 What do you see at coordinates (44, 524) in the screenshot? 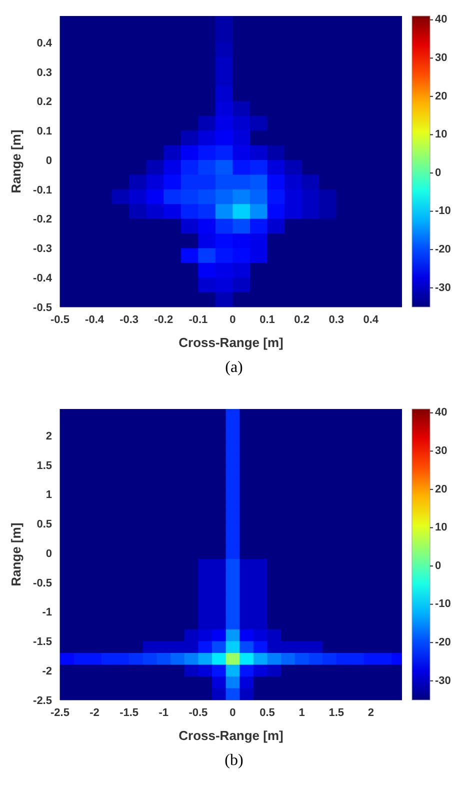
I see `y-tick-label: 0.5` at bounding box center [44, 524].